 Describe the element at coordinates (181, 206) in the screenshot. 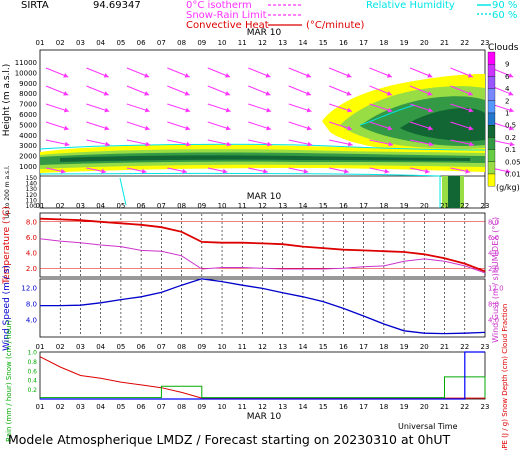

I see `hour-tick-label: 08` at that location.